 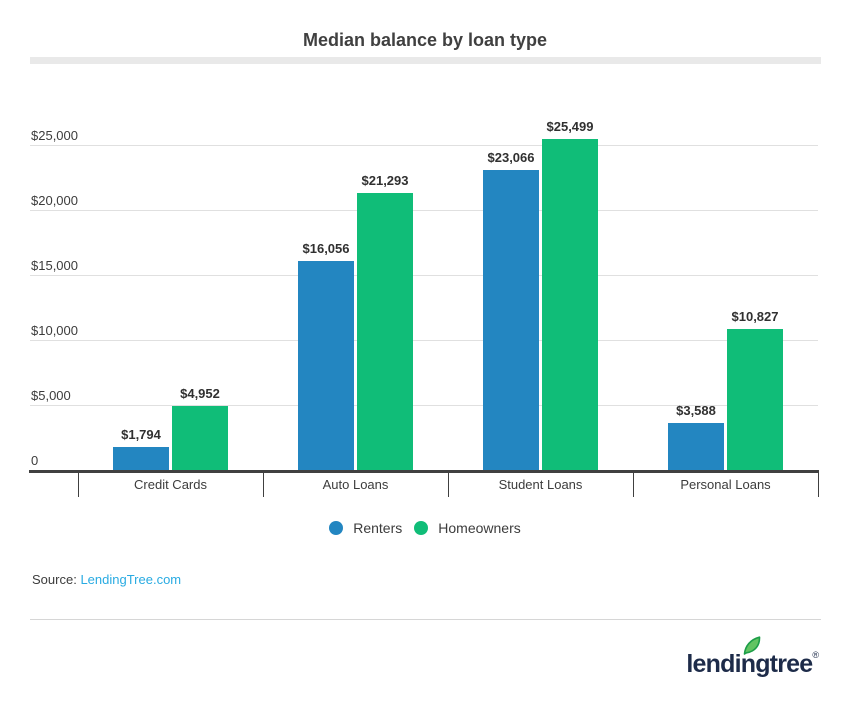 I want to click on registered-mark: ®, so click(x=815, y=655).